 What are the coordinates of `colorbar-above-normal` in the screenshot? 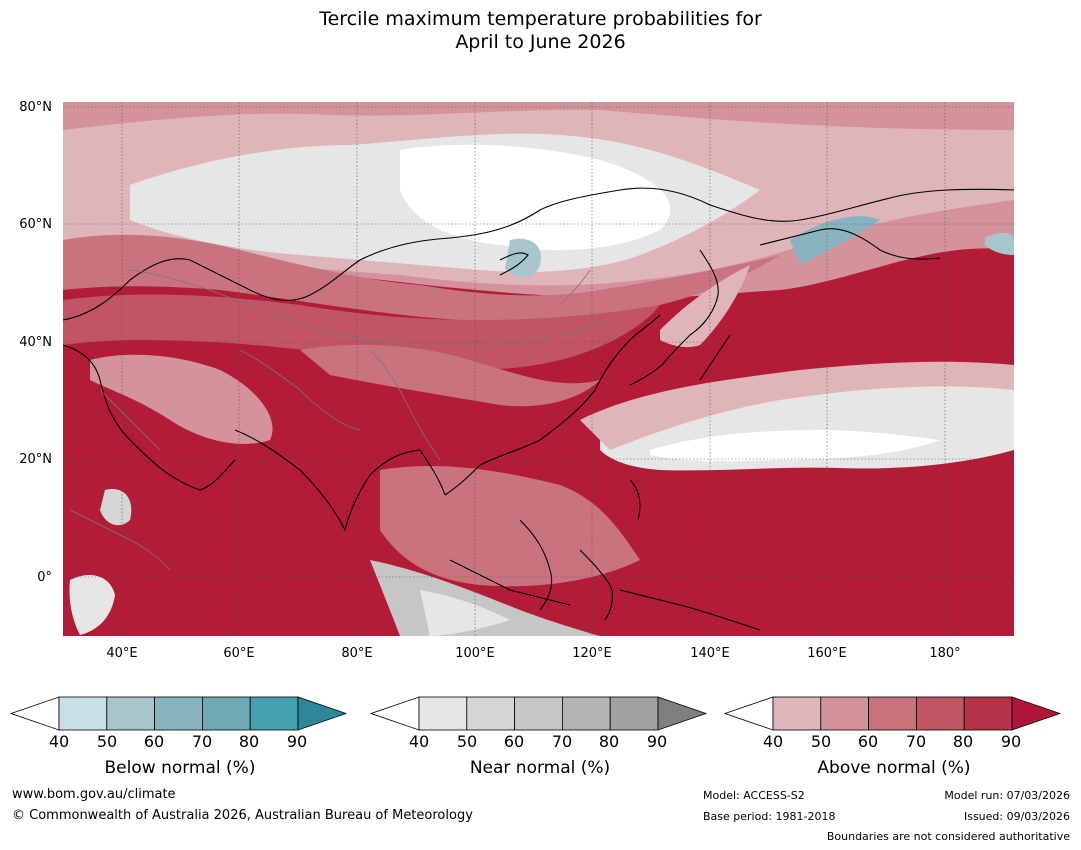 It's located at (893, 713).